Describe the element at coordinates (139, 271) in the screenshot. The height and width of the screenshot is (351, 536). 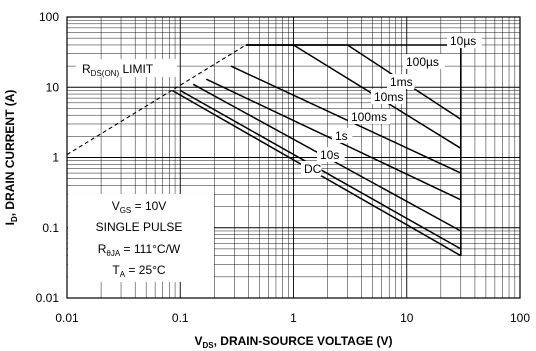
I see `condition-ta: TA = 25°C` at that location.